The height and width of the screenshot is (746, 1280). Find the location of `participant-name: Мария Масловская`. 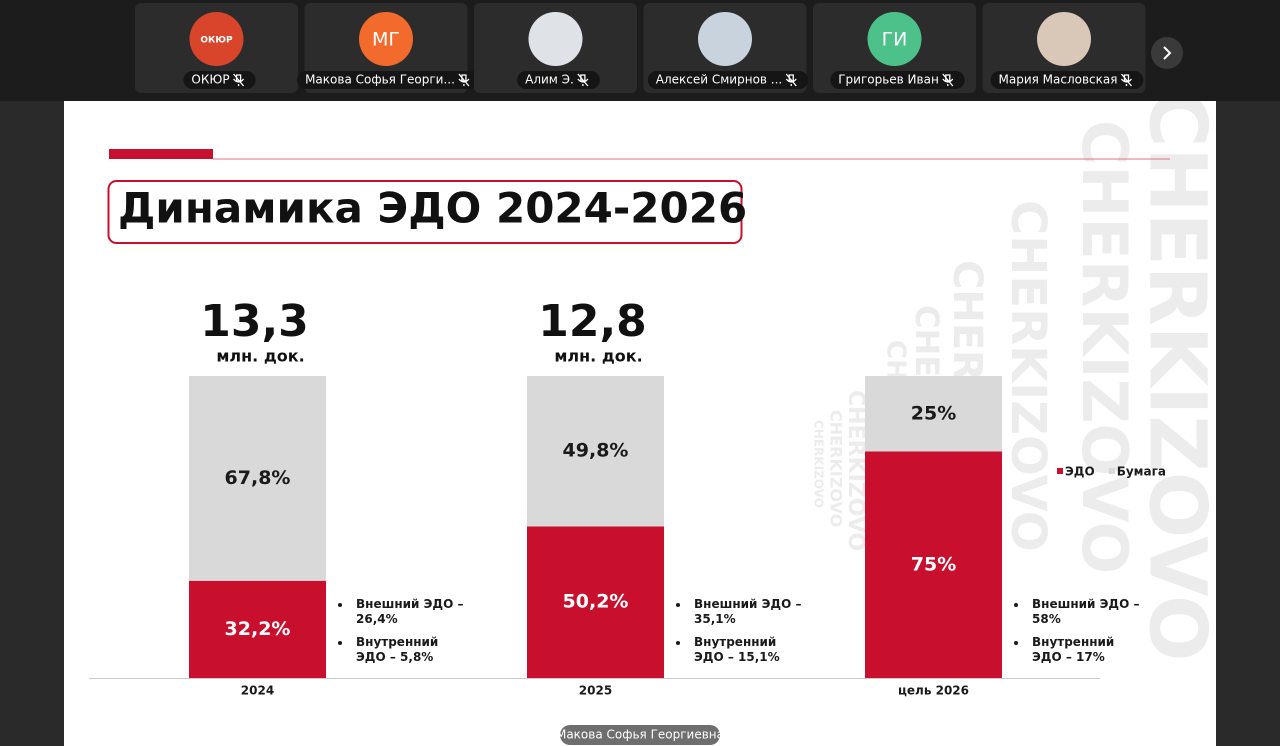

participant-name: Мария Масловская is located at coordinates (1058, 80).